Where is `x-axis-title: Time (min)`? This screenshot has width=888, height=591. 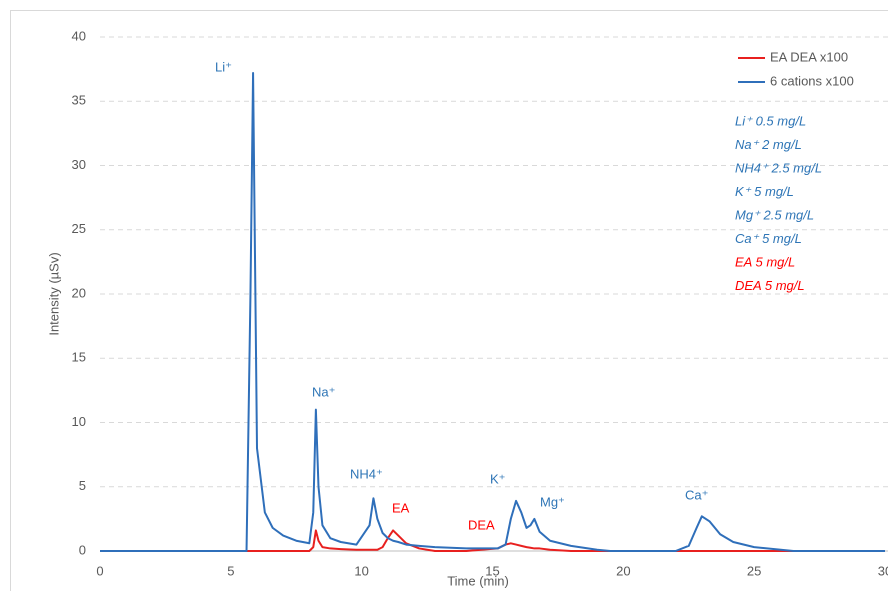
x-axis-title: Time (min) is located at coordinates (478, 580).